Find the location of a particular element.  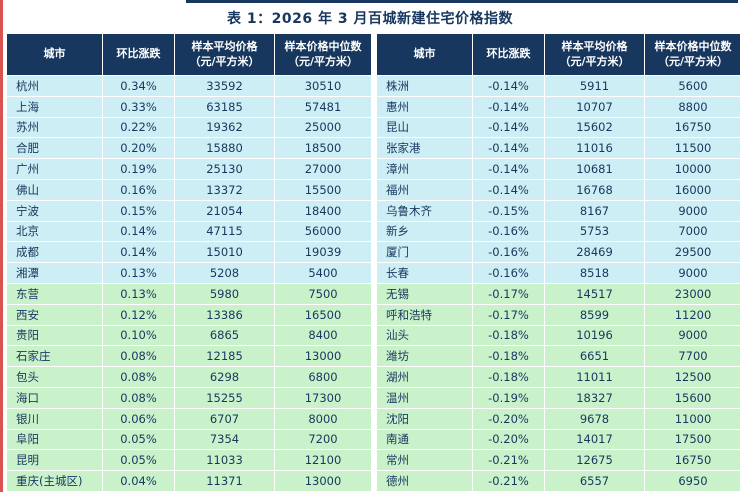

change-cell: -0.21% is located at coordinates (508, 460).